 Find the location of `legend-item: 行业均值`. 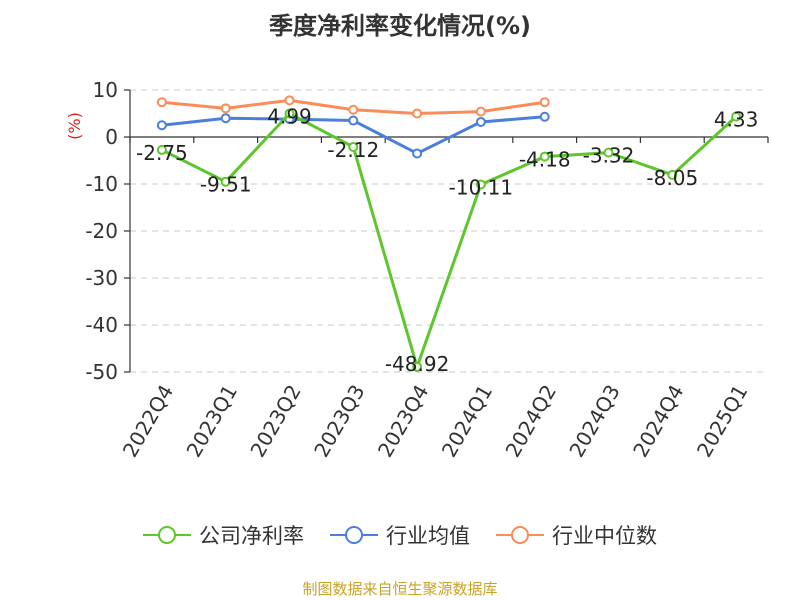

legend-item: 行业均值 is located at coordinates (400, 535).